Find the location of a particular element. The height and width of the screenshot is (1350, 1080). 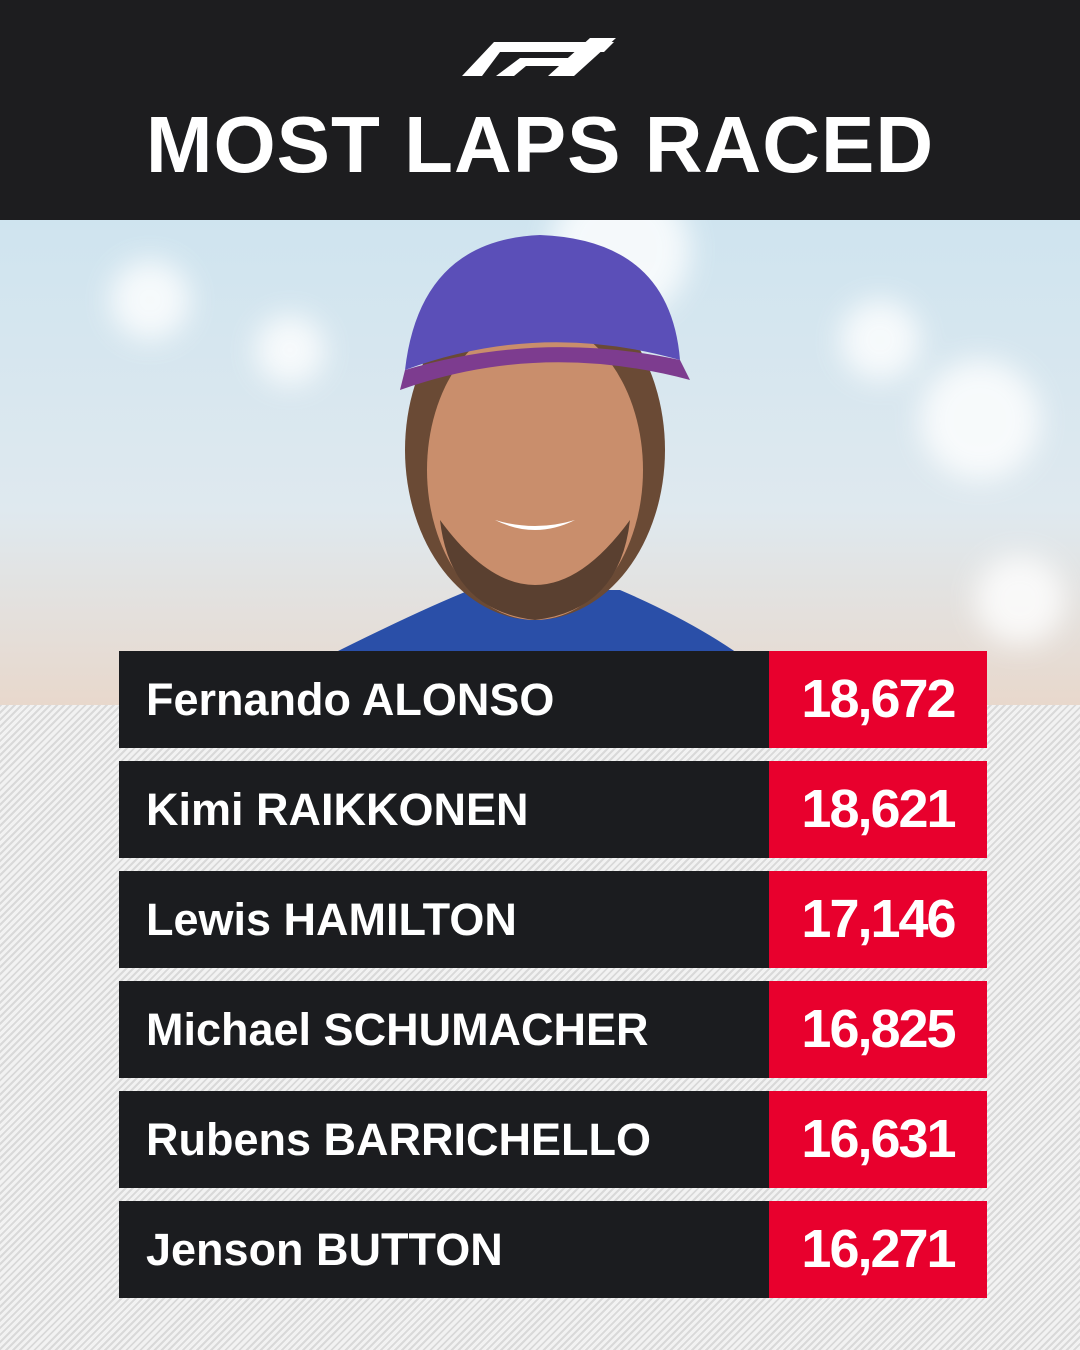

table-row: Jenson BUTTON 16,271 is located at coordinates (553, 1249).